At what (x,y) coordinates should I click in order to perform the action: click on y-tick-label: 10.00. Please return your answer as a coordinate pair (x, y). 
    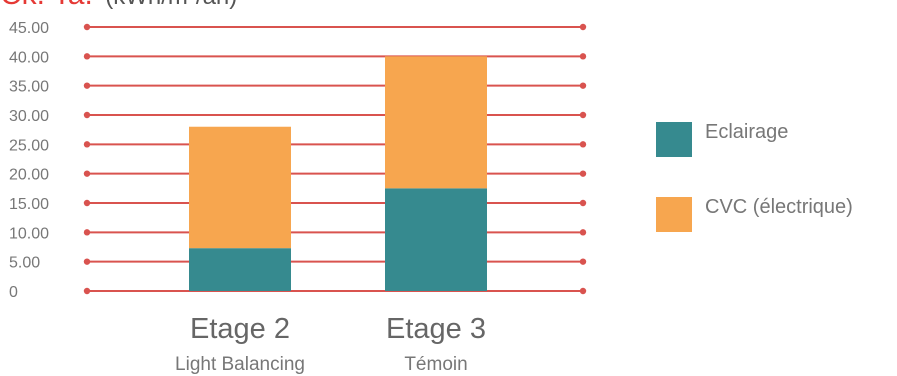
    Looking at the image, I should click on (29, 233).